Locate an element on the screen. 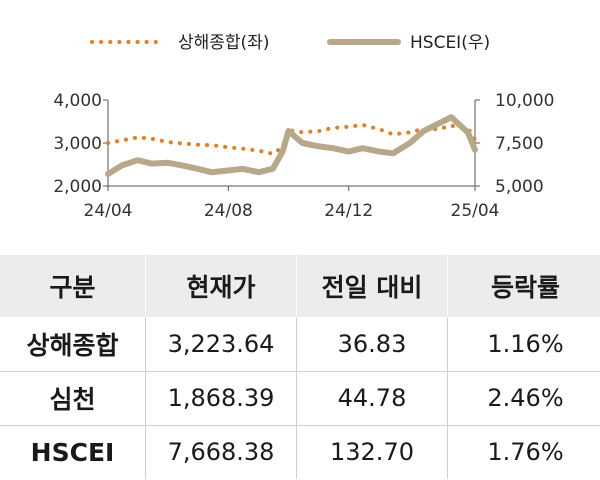 The width and height of the screenshot is (600, 480). header-change-rate: 등락률 is located at coordinates (525, 287).